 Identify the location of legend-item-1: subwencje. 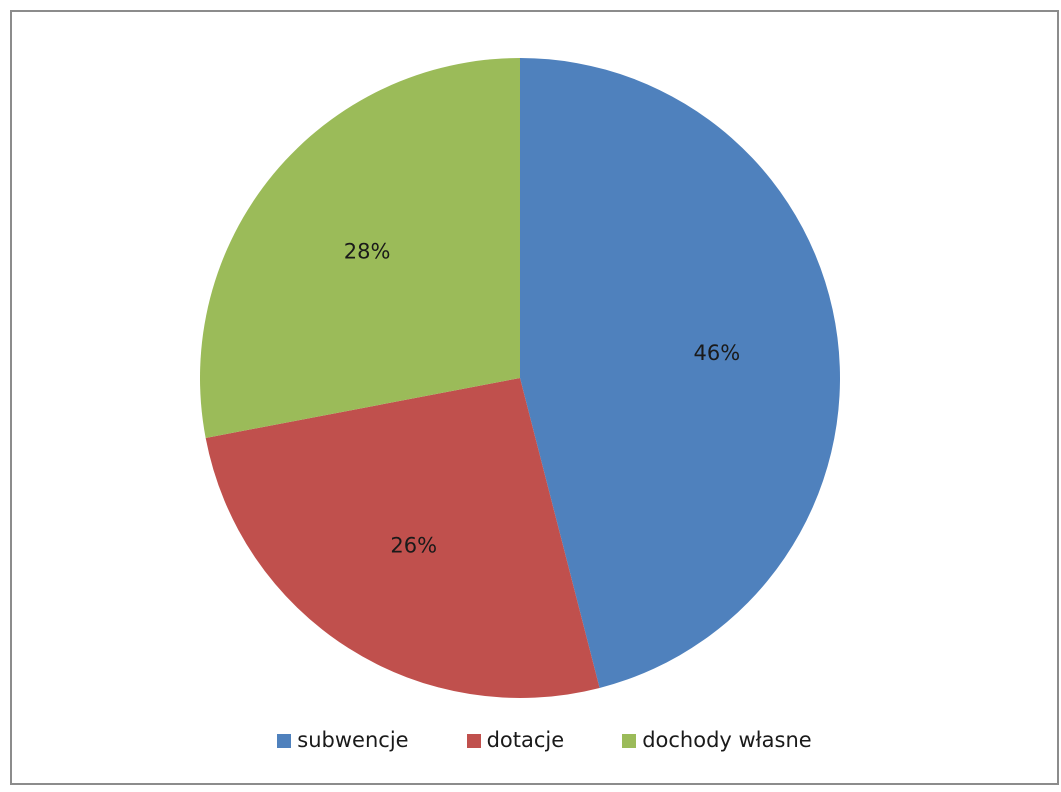
(343, 740).